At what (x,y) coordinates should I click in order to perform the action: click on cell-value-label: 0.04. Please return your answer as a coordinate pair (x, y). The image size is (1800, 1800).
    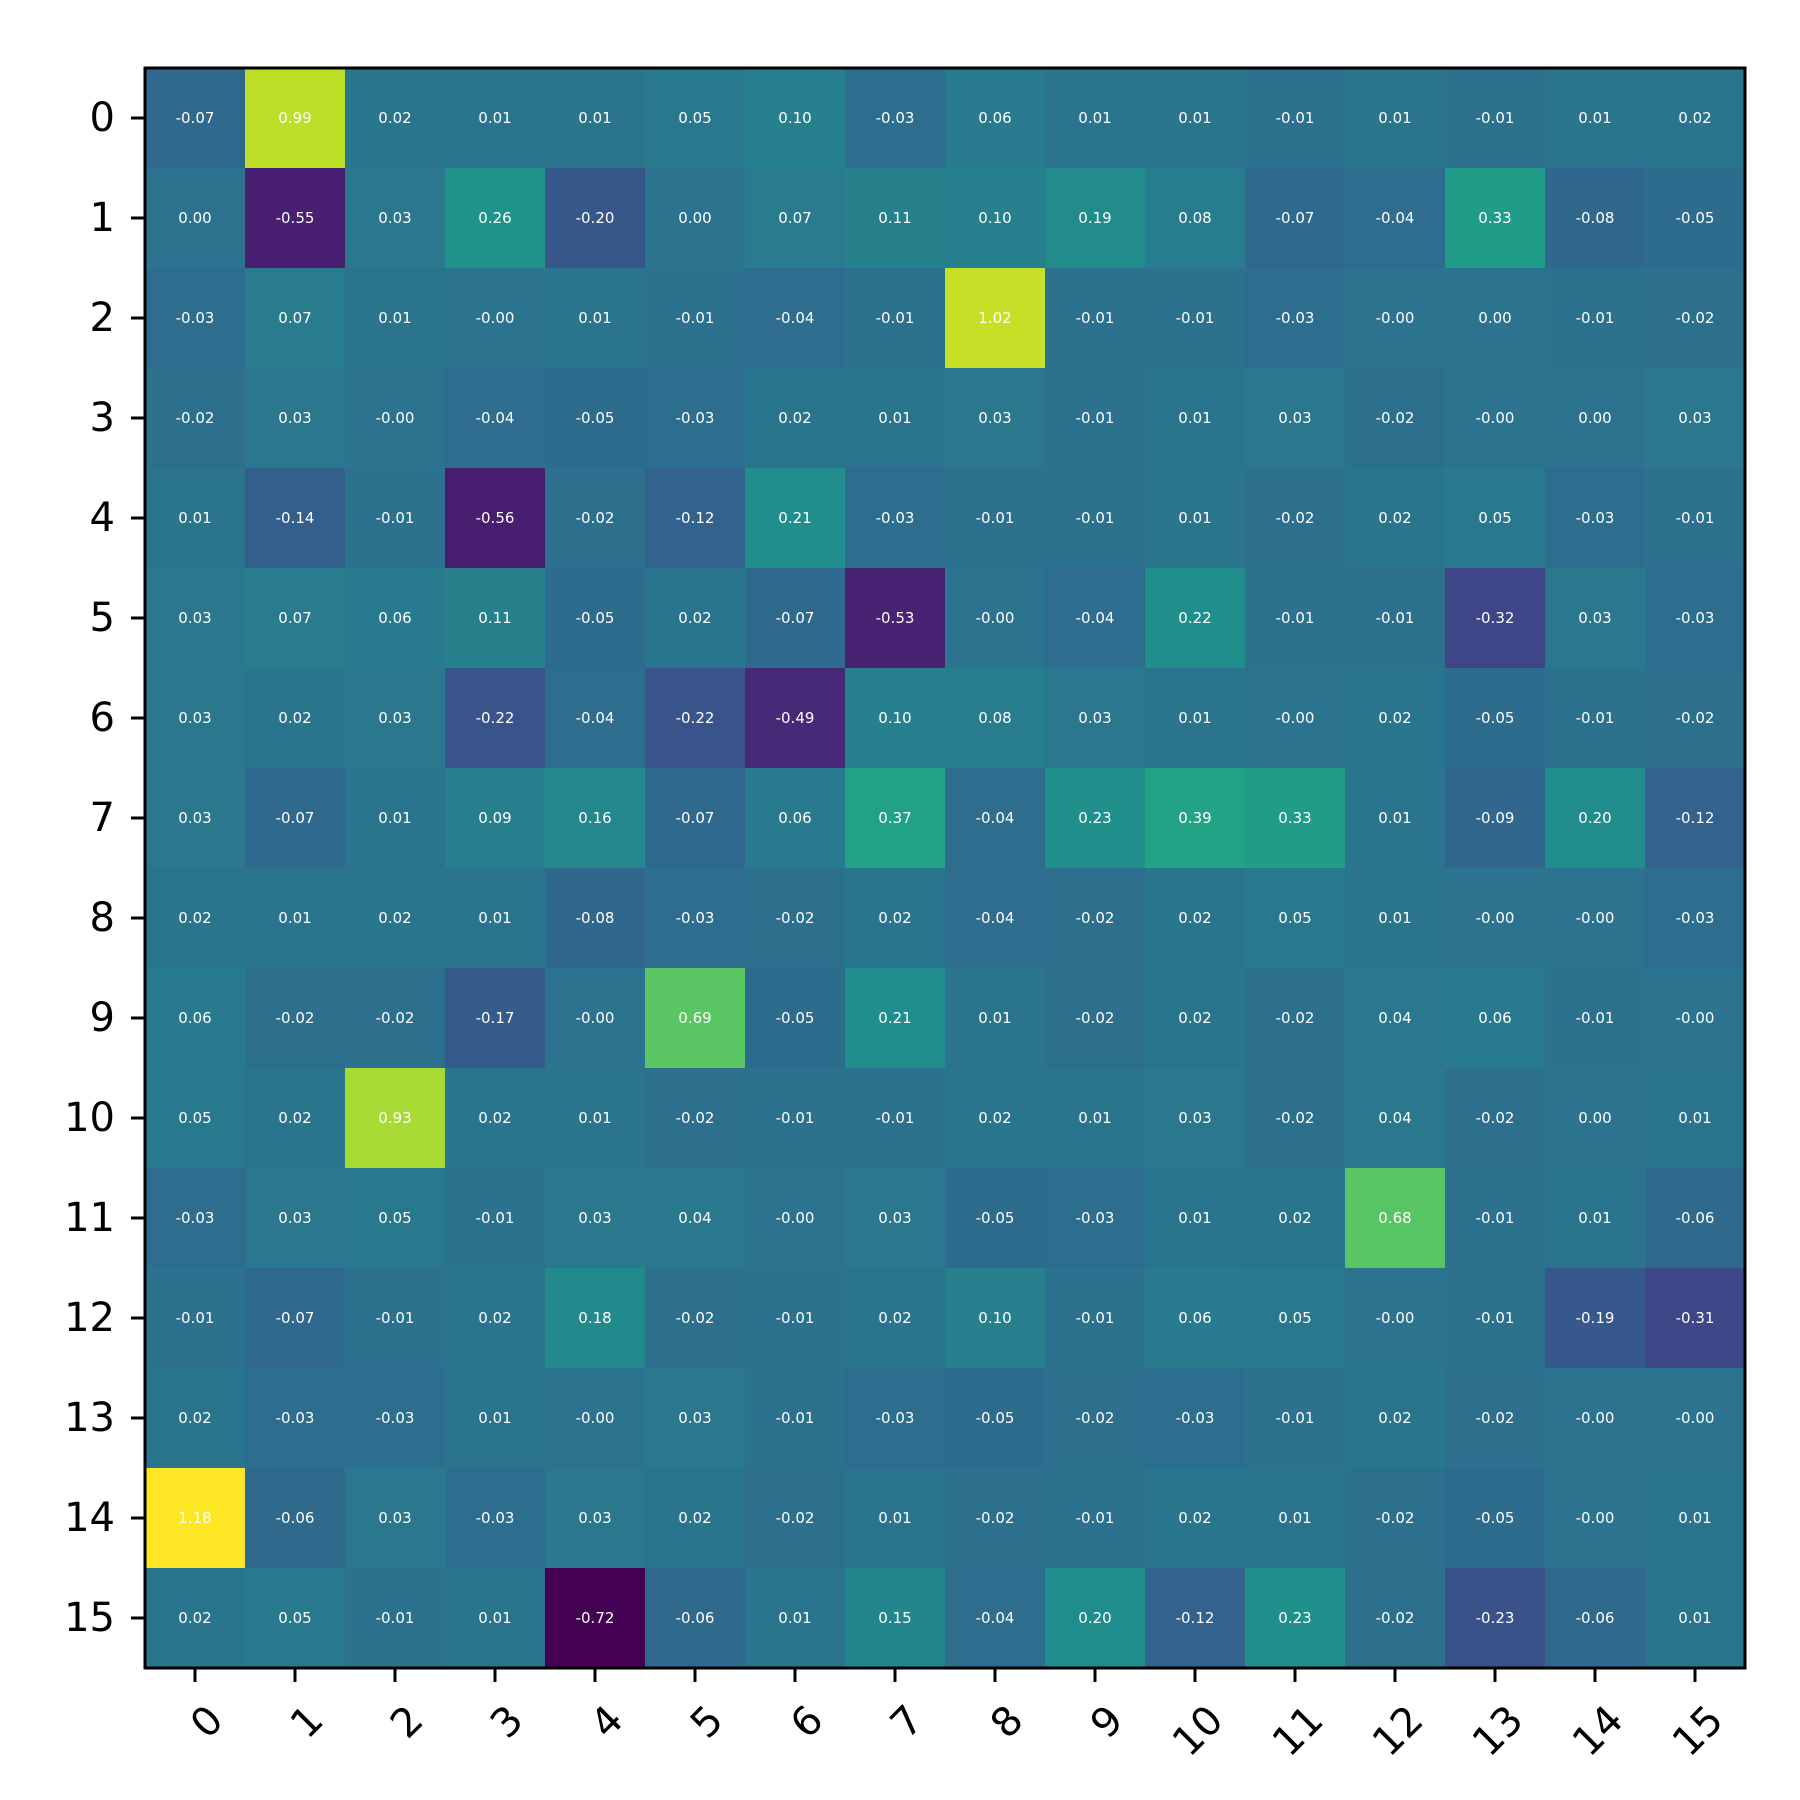
    Looking at the image, I should click on (1394, 1018).